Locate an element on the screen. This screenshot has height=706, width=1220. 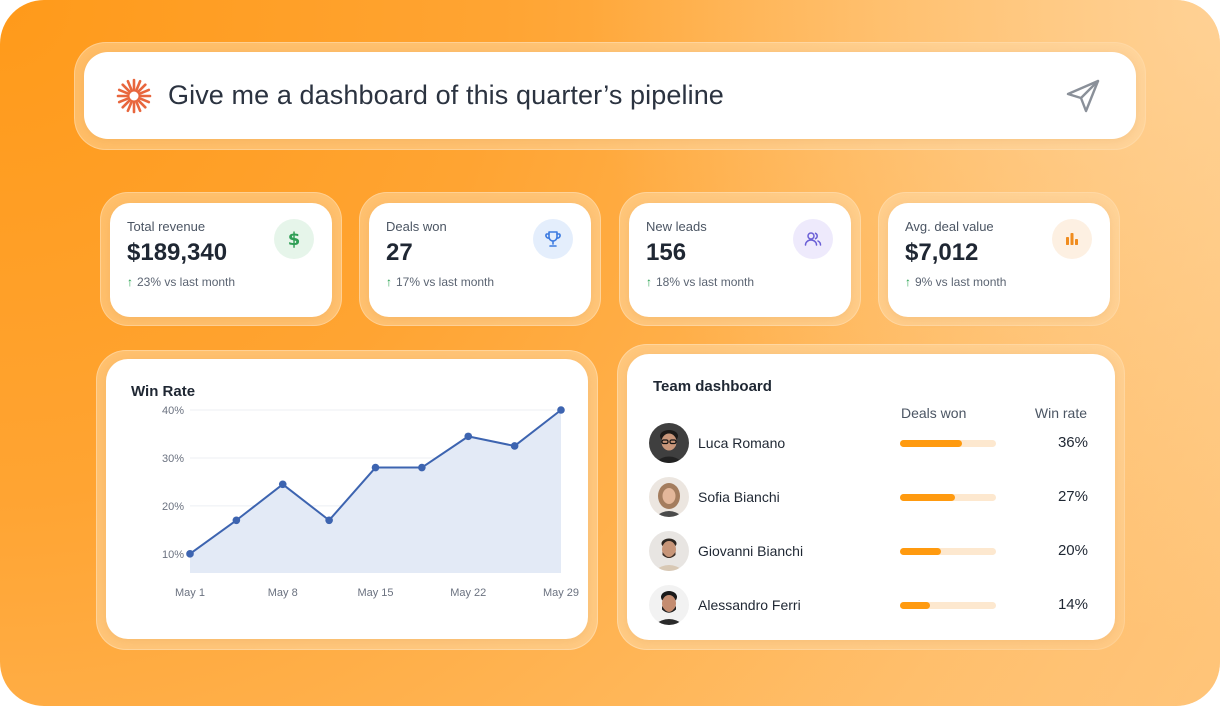
team-member-name: Luca Romano is located at coordinates (742, 443).